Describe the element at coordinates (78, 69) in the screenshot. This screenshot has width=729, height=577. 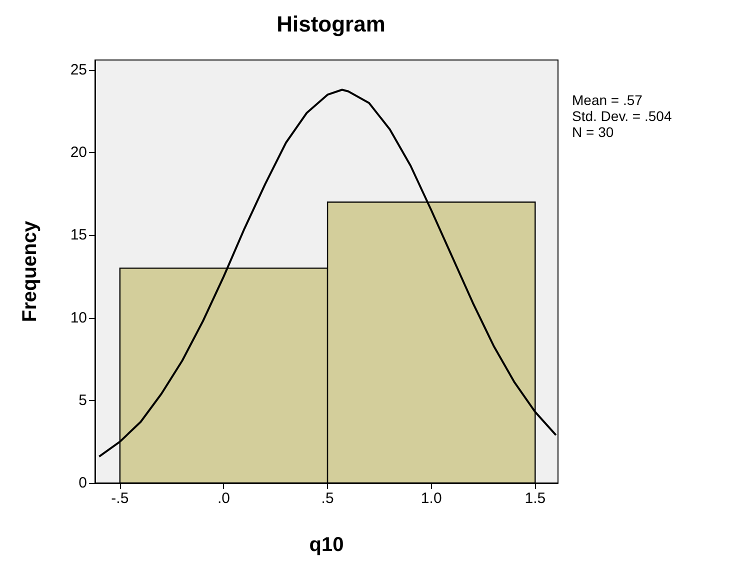
I see `y-tick-label: 25` at that location.